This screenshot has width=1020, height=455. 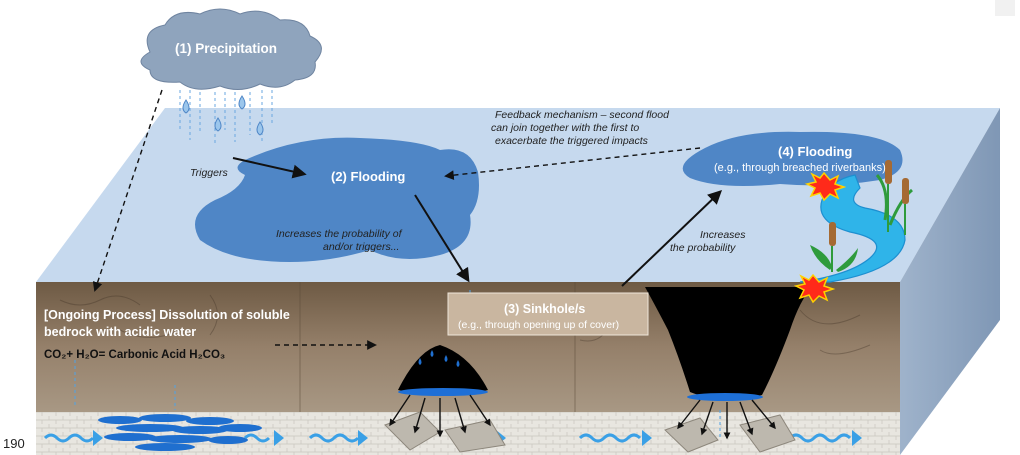 What do you see at coordinates (135, 355) in the screenshot?
I see `label-formula: CO₂+ H₂O= Carbonic Acid H₂CO₃` at bounding box center [135, 355].